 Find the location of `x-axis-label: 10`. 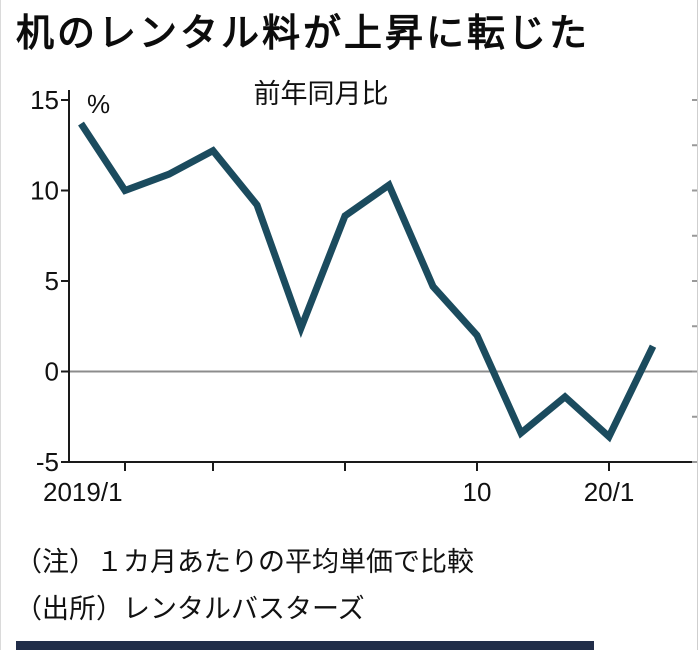

x-axis-label: 10 is located at coordinates (477, 492).